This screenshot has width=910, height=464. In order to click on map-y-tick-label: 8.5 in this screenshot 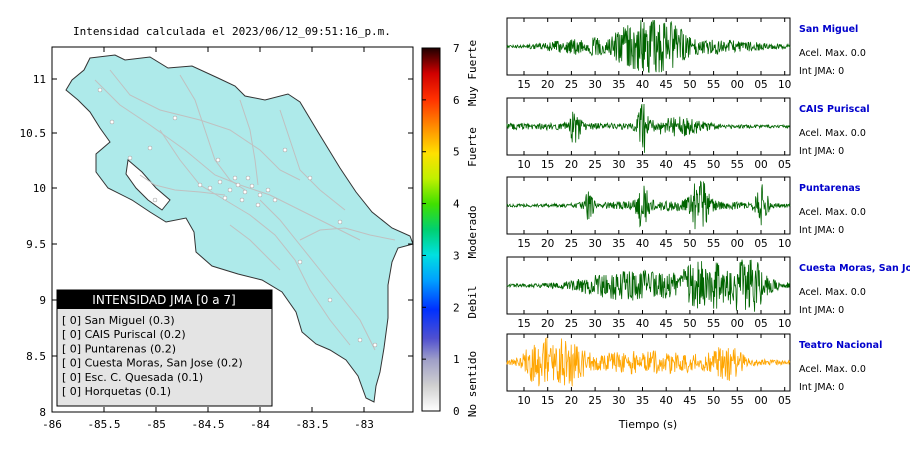, I will do `click(36, 356)`.